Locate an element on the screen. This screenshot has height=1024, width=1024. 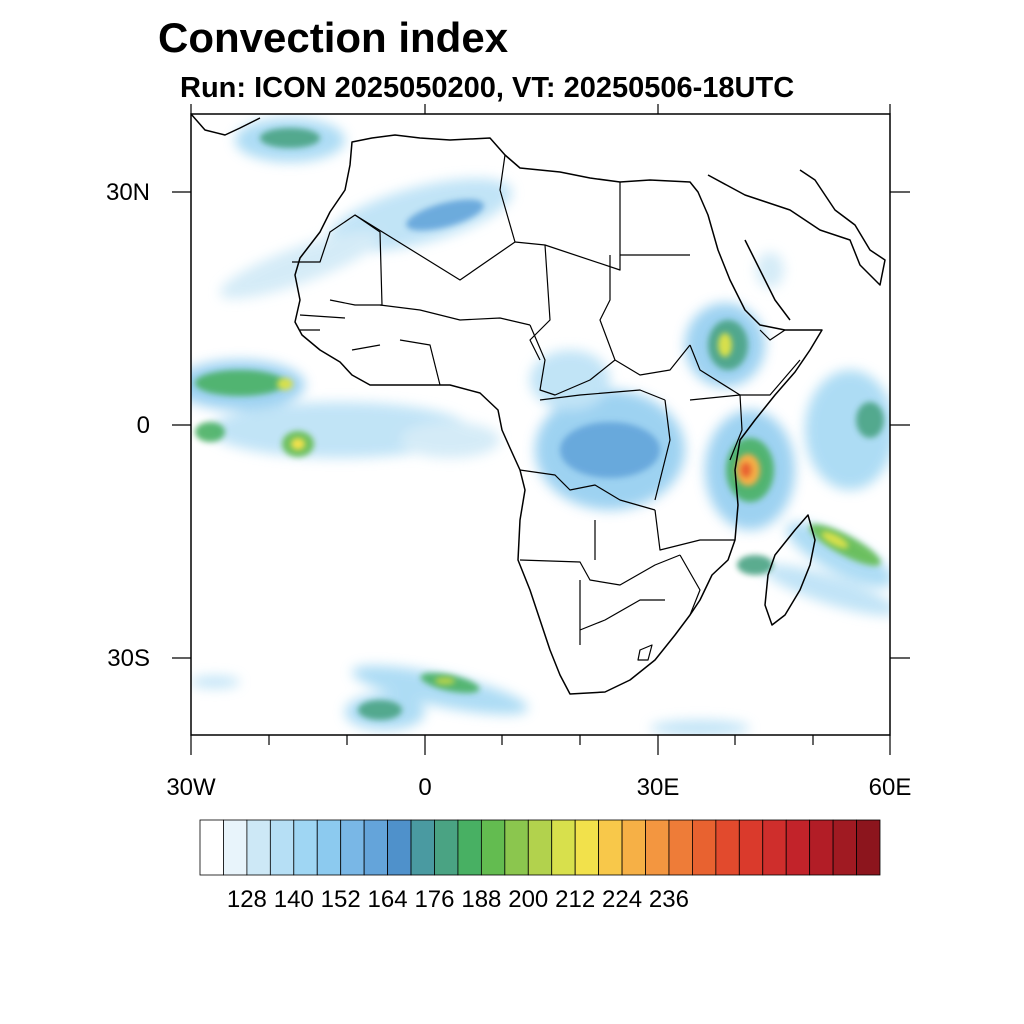
border-drc-south is located at coordinates (587, 490).